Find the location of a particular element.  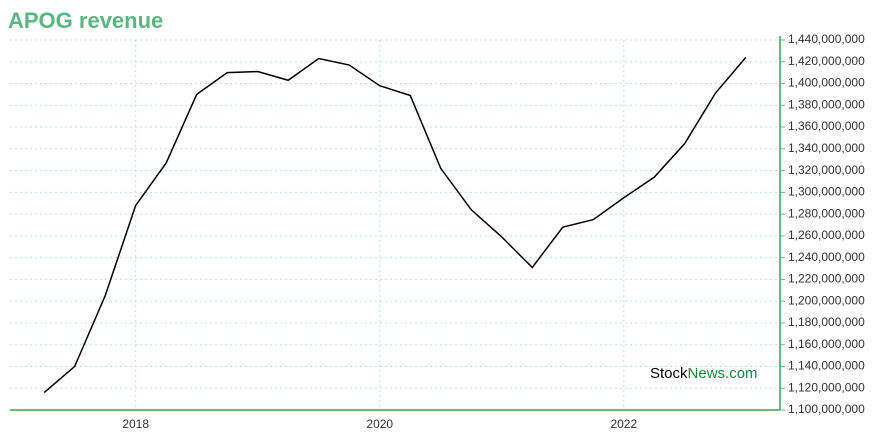

y-tick-label: 1,160,000,000 is located at coordinates (826, 344).